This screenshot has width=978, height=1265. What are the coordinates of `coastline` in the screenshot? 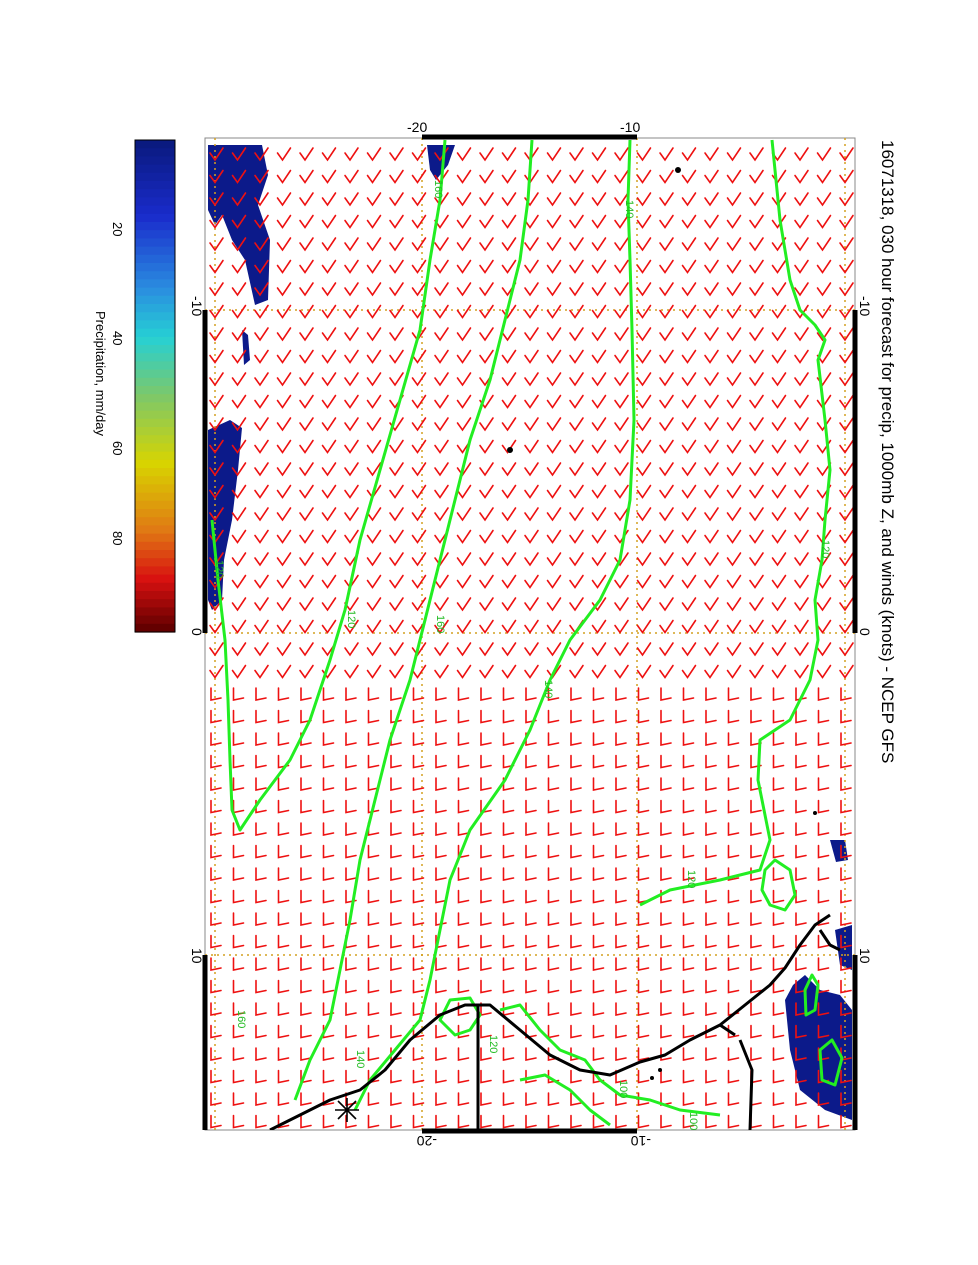 It's located at (555, 1021).